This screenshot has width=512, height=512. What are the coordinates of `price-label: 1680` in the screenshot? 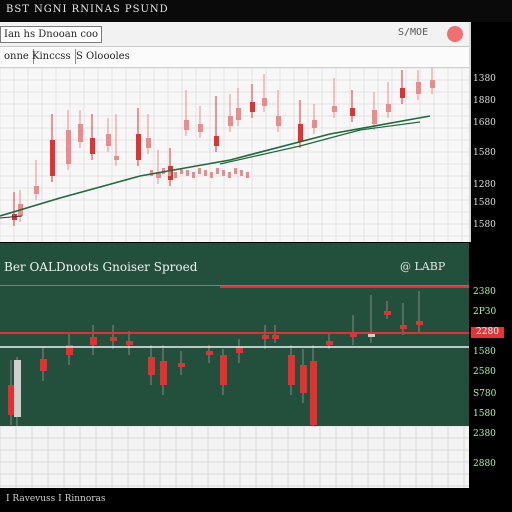 It's located at (484, 123).